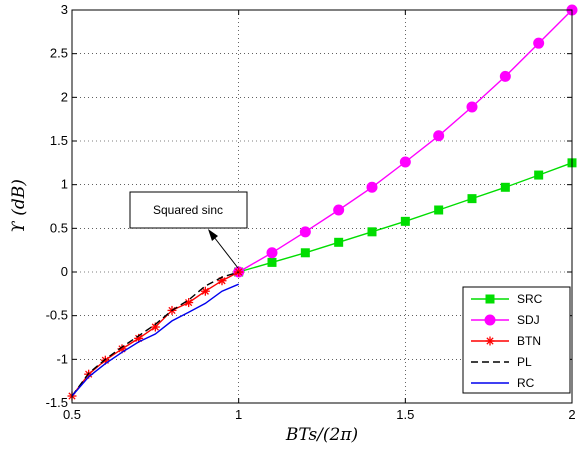  Describe the element at coordinates (64, 184) in the screenshot. I see `y-tick-label: 1` at that location.